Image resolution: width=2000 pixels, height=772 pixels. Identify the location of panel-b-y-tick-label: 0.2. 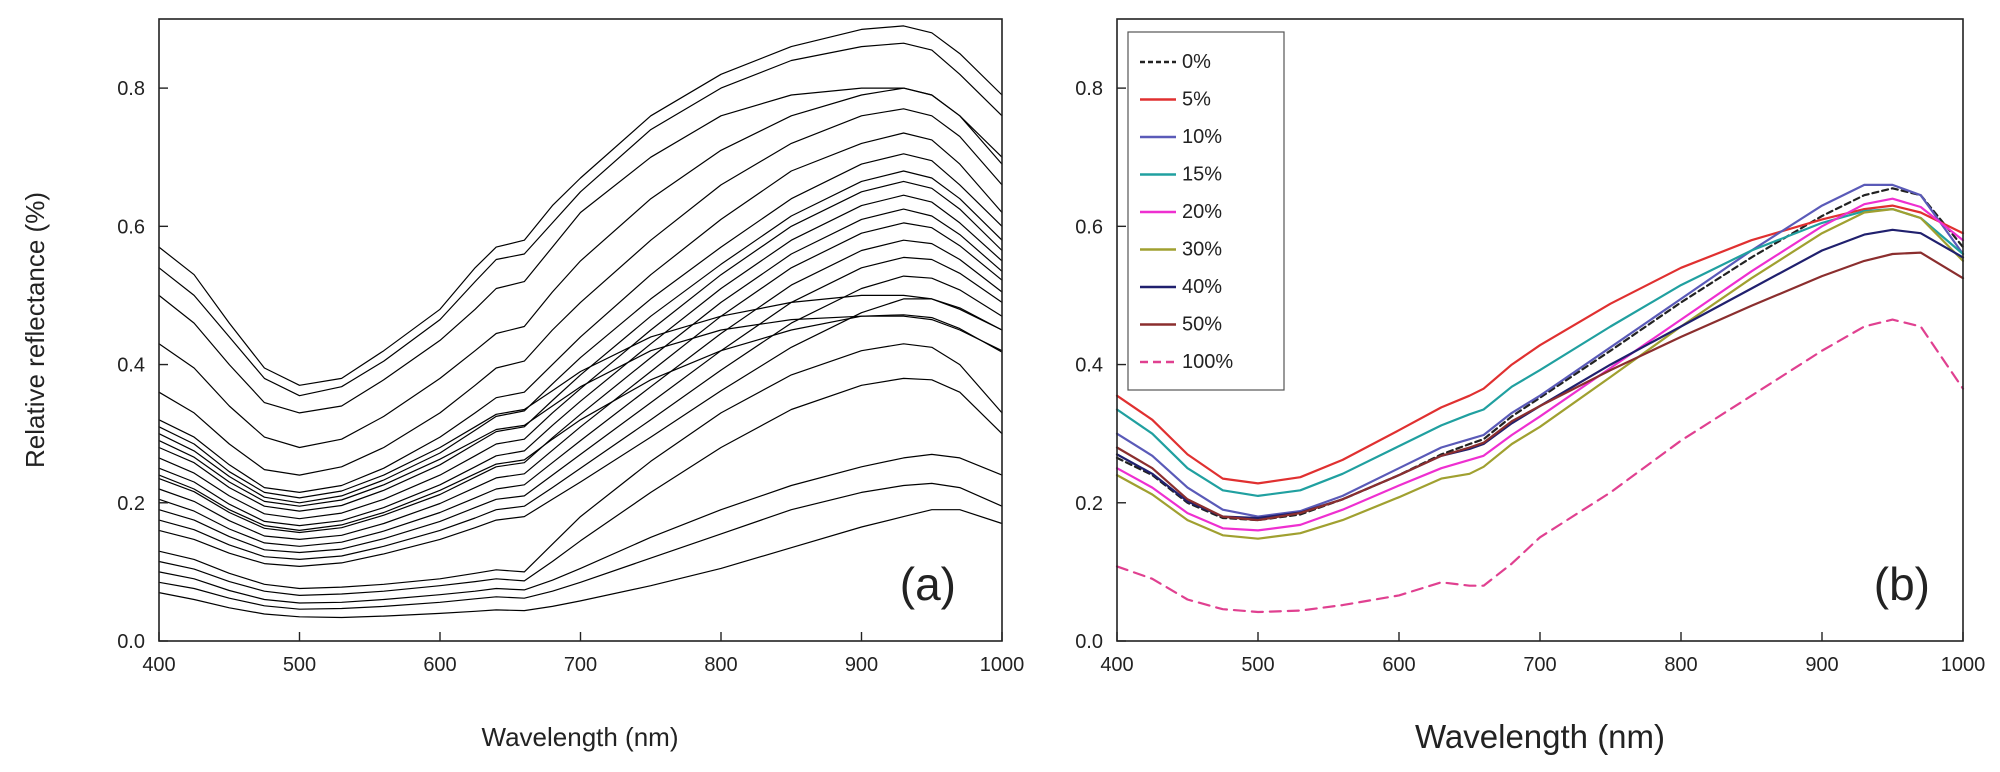
(1089, 504).